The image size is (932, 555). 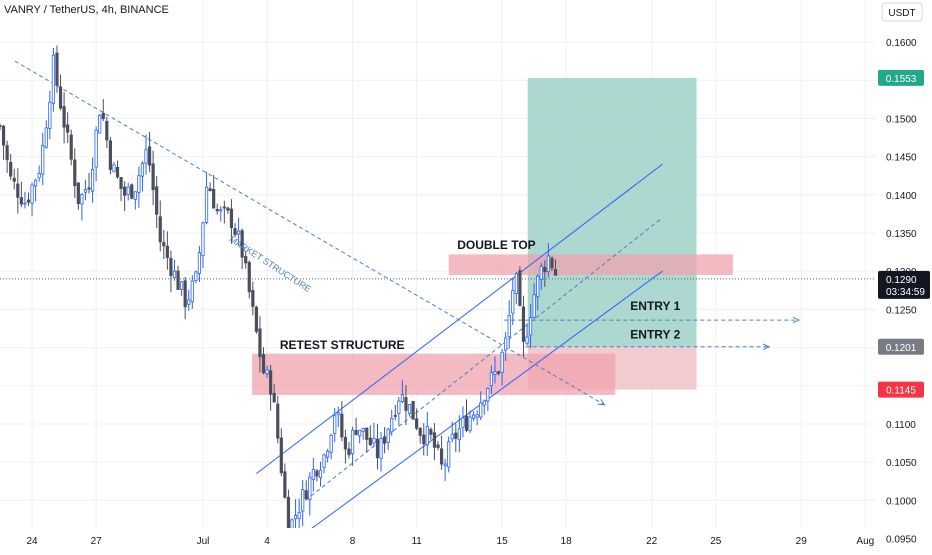 What do you see at coordinates (203, 541) in the screenshot?
I see `time-tick-label: Jul` at bounding box center [203, 541].